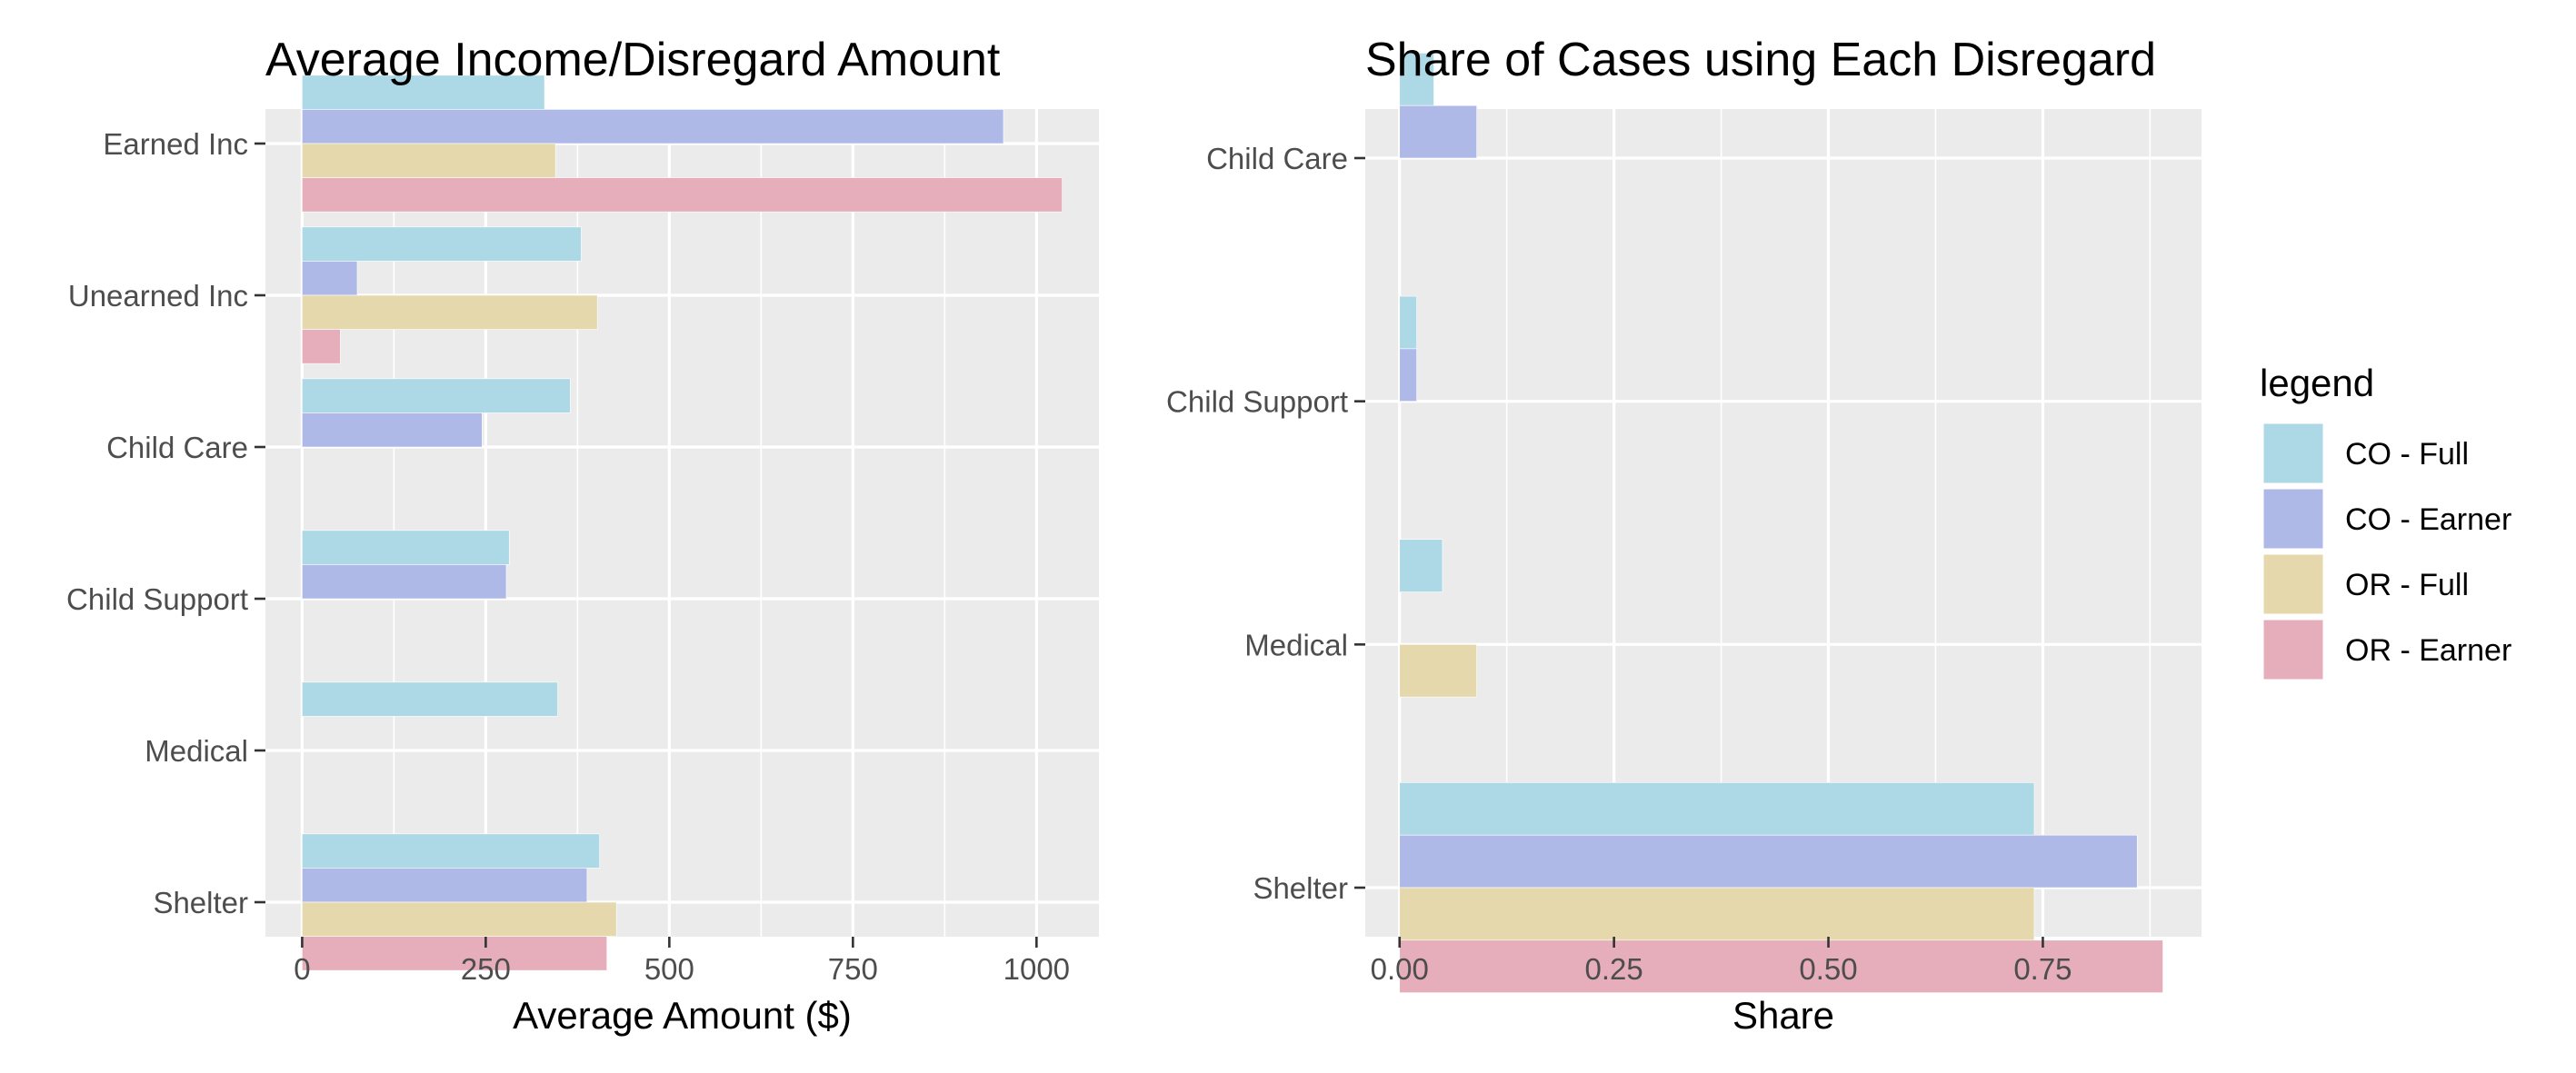 The height and width of the screenshot is (1073, 2576). I want to click on legend-label: OR - Full, so click(2407, 585).